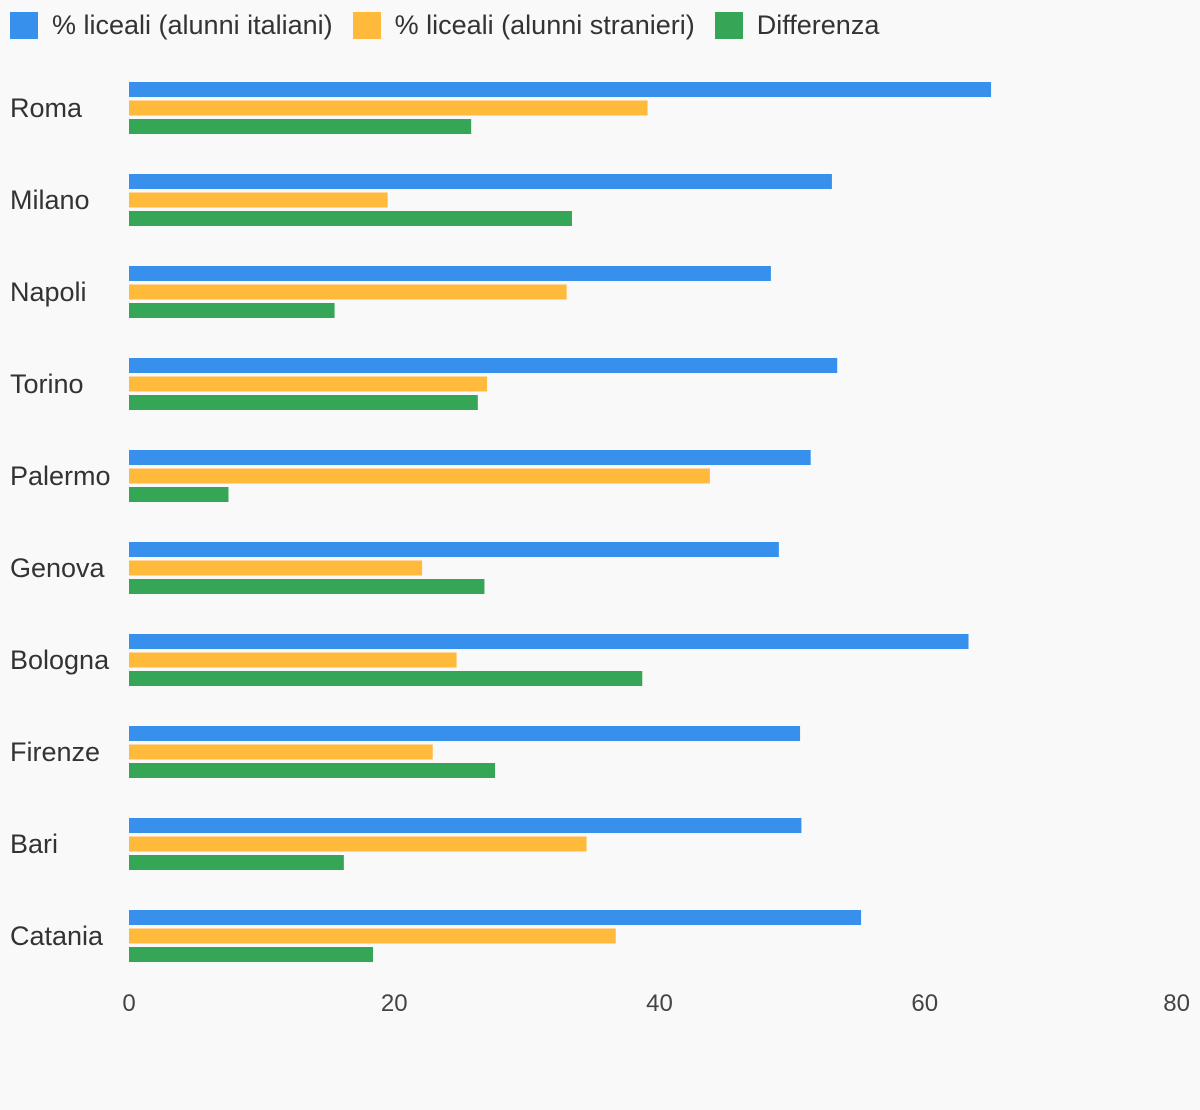 This screenshot has width=1200, height=1110. Describe the element at coordinates (50, 200) in the screenshot. I see `category-label-milano: Milano` at that location.